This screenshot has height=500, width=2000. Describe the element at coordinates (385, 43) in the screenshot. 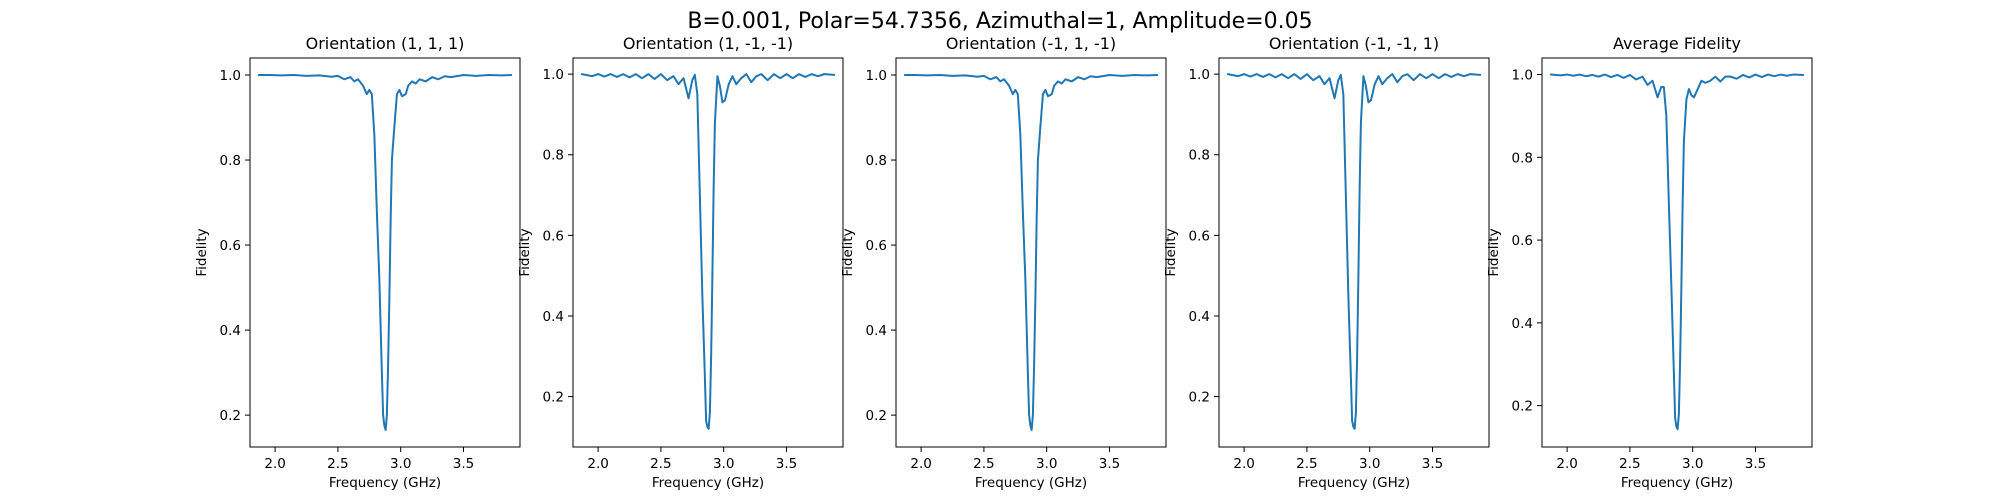

I see `subplot-title: Orientation (1, 1, 1)` at that location.